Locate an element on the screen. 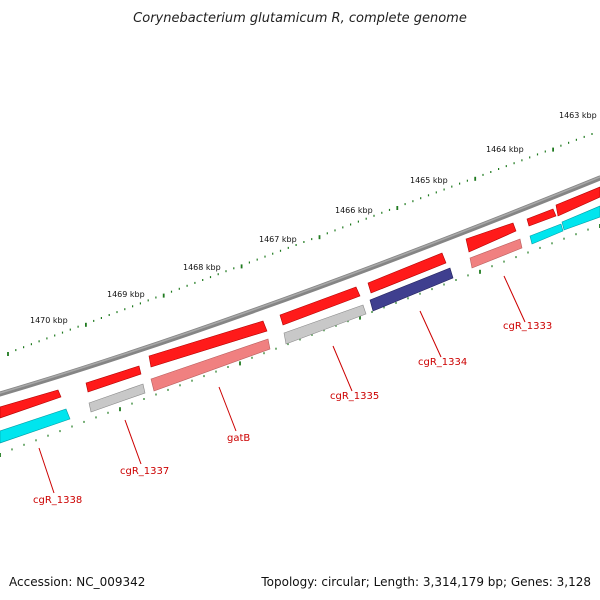 This screenshot has width=600, height=600. kbp-label-1466: 1466 kbp is located at coordinates (354, 210).